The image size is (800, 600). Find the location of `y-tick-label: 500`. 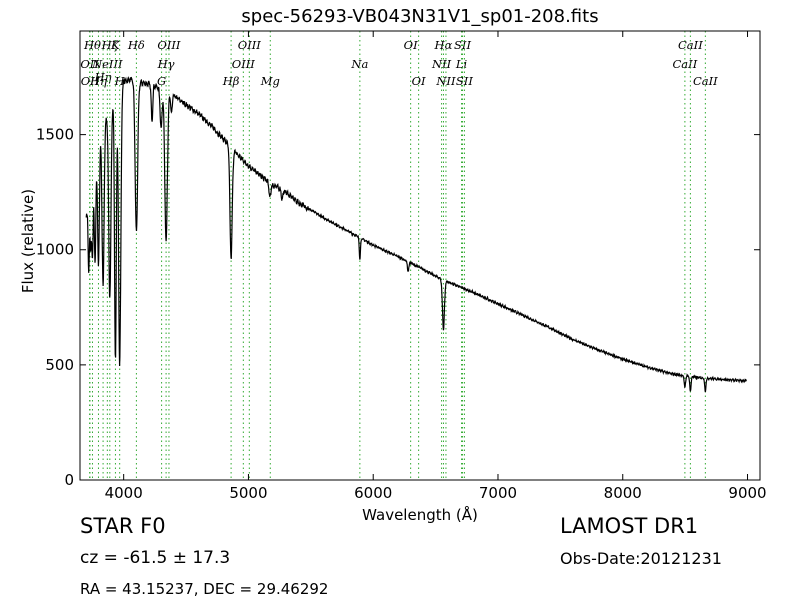

y-tick-label: 500 is located at coordinates (59, 365).